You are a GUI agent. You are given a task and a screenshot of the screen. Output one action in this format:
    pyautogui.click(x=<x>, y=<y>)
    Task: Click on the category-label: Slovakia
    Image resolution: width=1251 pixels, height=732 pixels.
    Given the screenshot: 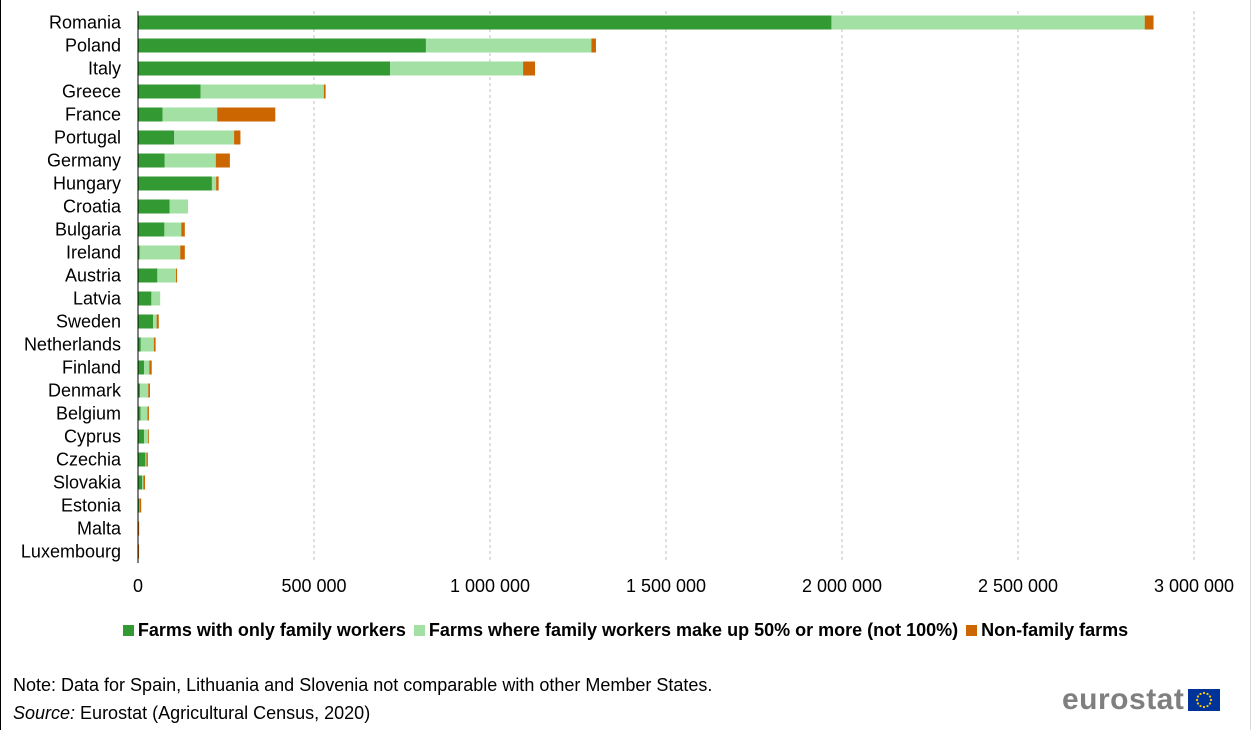 What is the action you would take?
    pyautogui.click(x=87, y=483)
    